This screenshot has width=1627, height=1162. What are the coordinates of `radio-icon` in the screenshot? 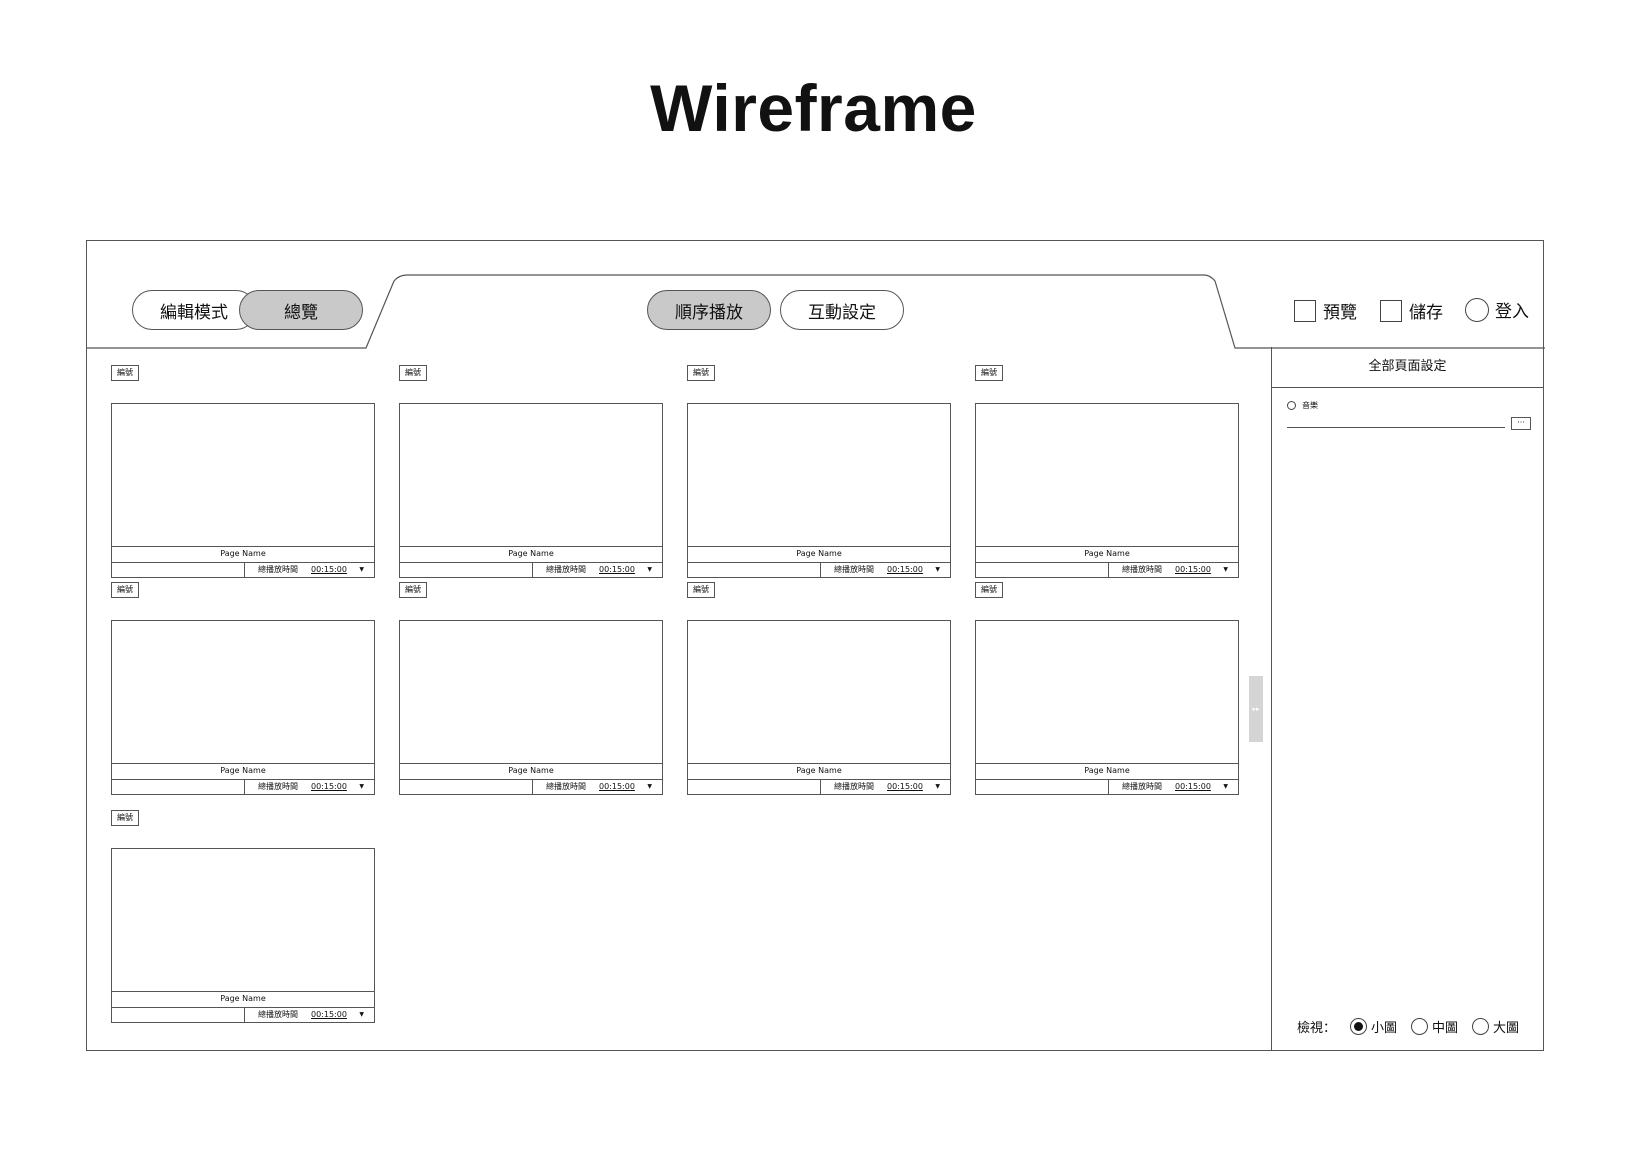 It's located at (1481, 1026).